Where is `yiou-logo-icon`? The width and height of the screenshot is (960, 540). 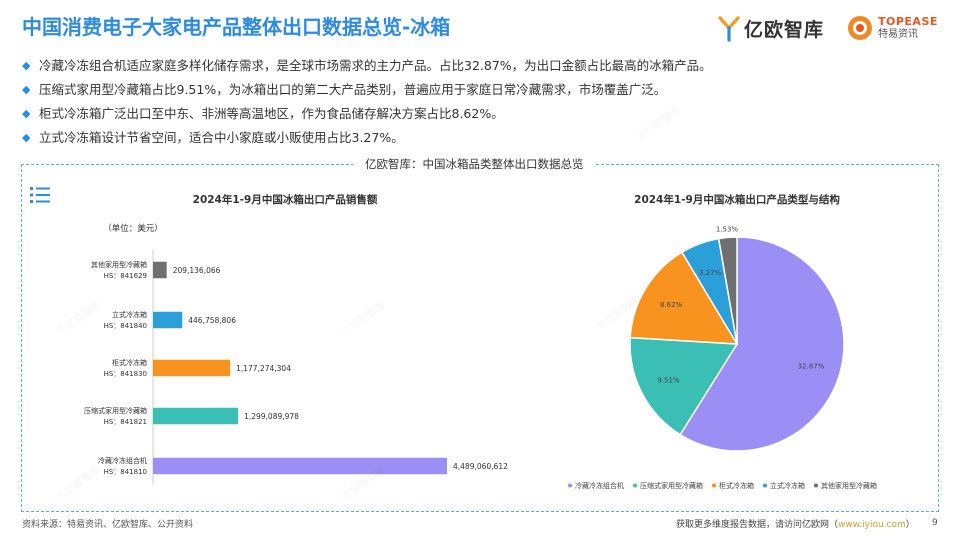
yiou-logo-icon is located at coordinates (729, 28).